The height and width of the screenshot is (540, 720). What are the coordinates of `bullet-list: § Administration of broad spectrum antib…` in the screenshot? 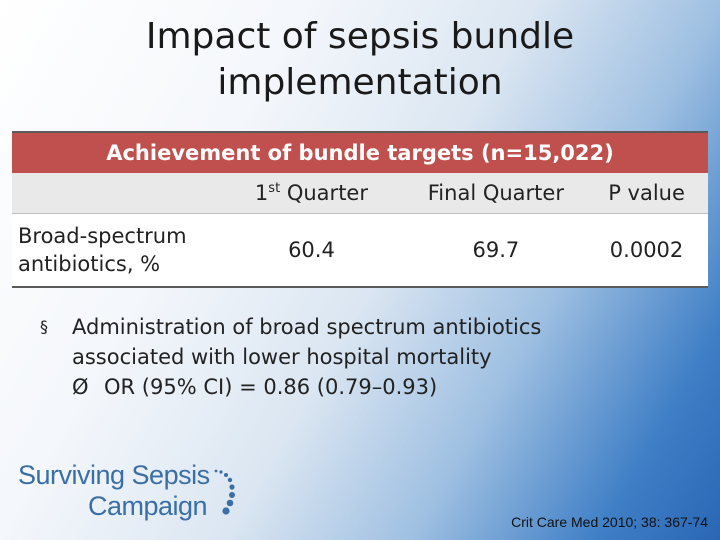 It's located at (340, 357).